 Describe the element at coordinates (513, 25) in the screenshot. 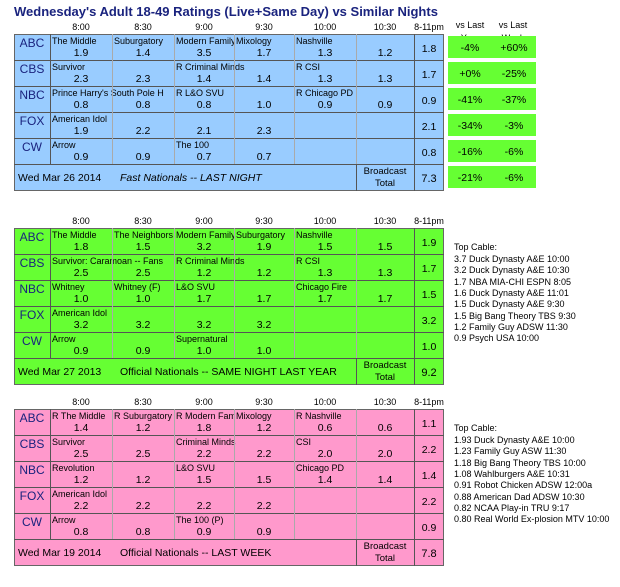

I see `vs-last-week-header: vs Last` at that location.